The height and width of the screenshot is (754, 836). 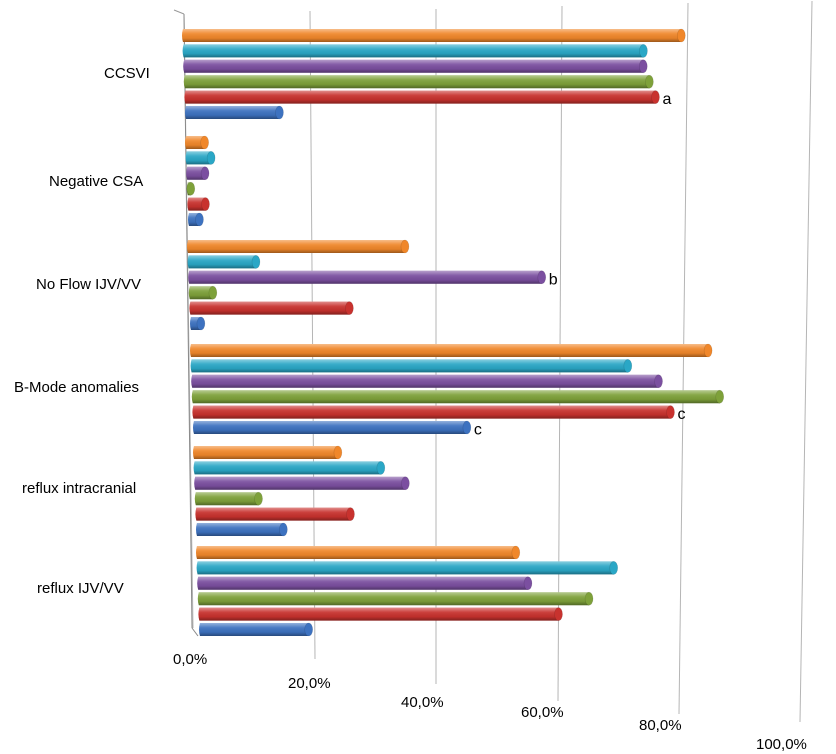 I want to click on annotation-label: a, so click(x=666, y=99).